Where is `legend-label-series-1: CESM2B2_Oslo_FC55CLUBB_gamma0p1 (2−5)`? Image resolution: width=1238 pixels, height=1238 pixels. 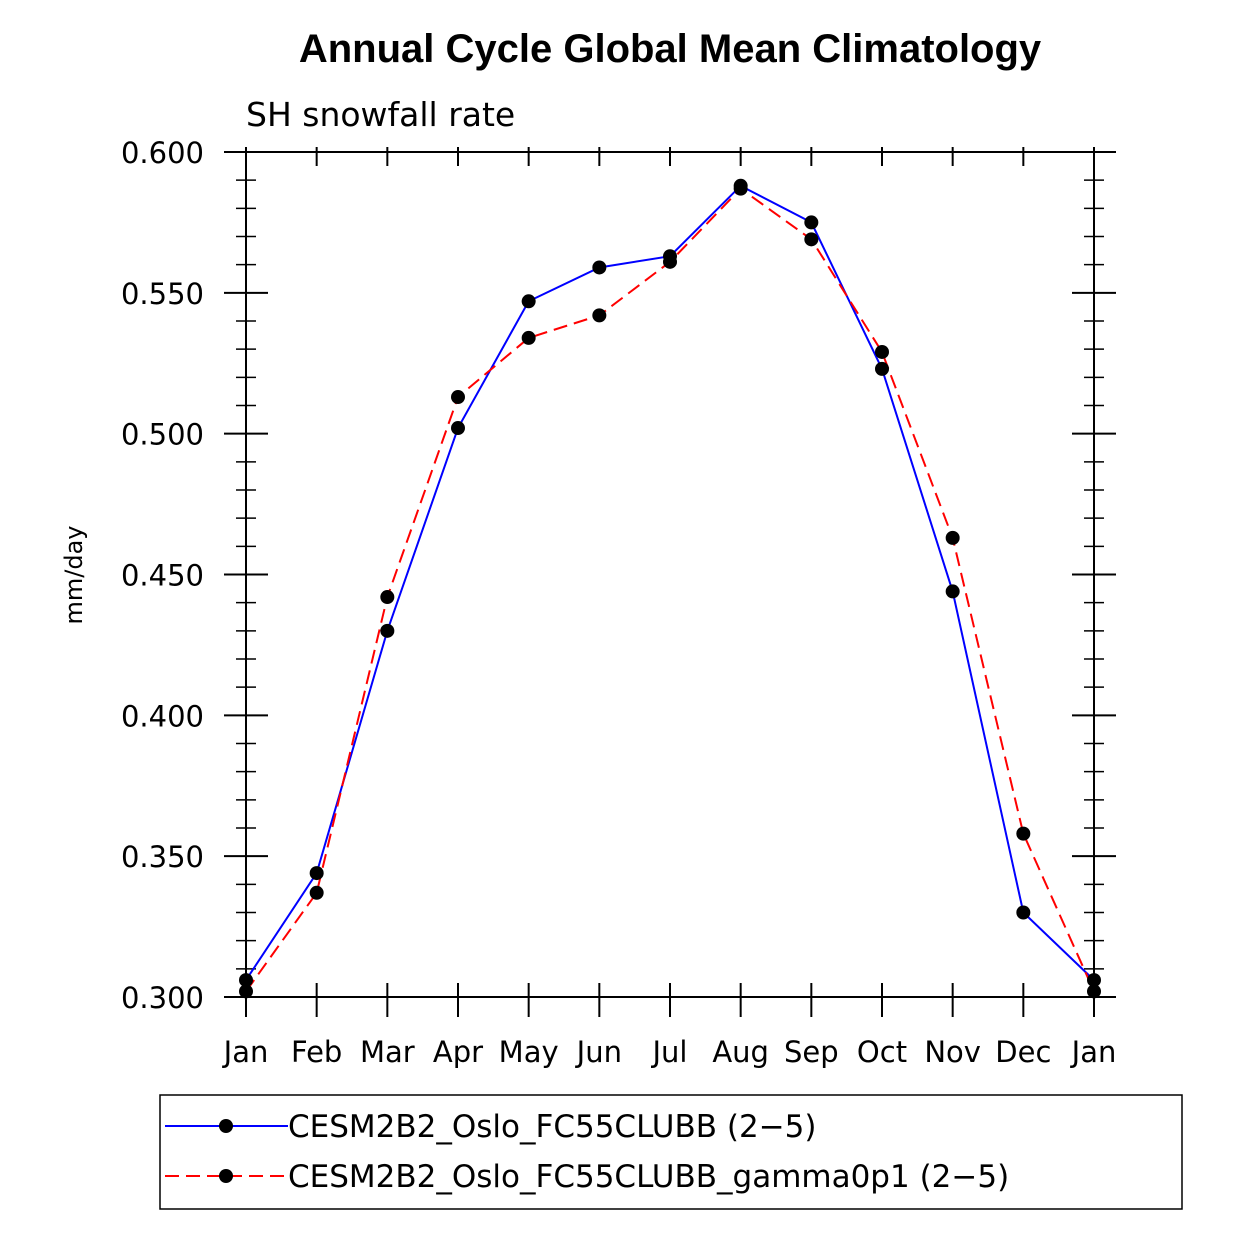
legend-label-series-1: CESM2B2_Oslo_FC55CLUBB_gamma0p1 (2−5) is located at coordinates (648, 1177).